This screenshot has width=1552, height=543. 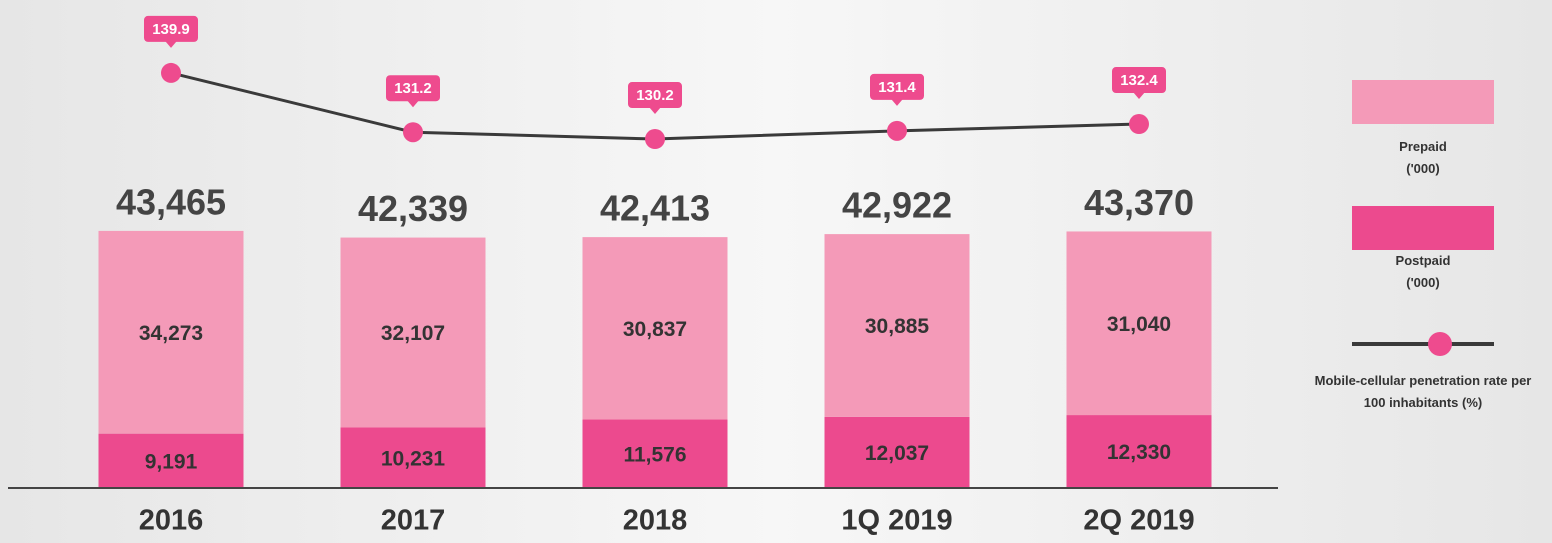 What do you see at coordinates (1423, 157) in the screenshot?
I see `legend-prepaid: Prepaid ('000)` at bounding box center [1423, 157].